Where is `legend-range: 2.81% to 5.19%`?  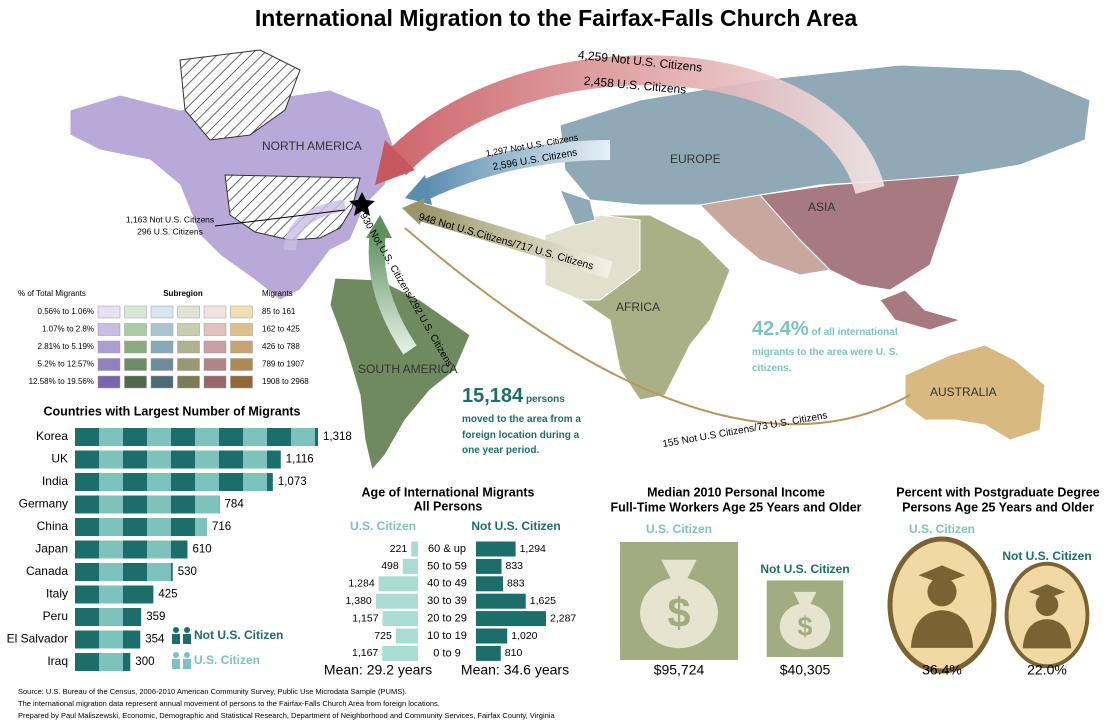
legend-range: 2.81% to 5.19% is located at coordinates (66, 346).